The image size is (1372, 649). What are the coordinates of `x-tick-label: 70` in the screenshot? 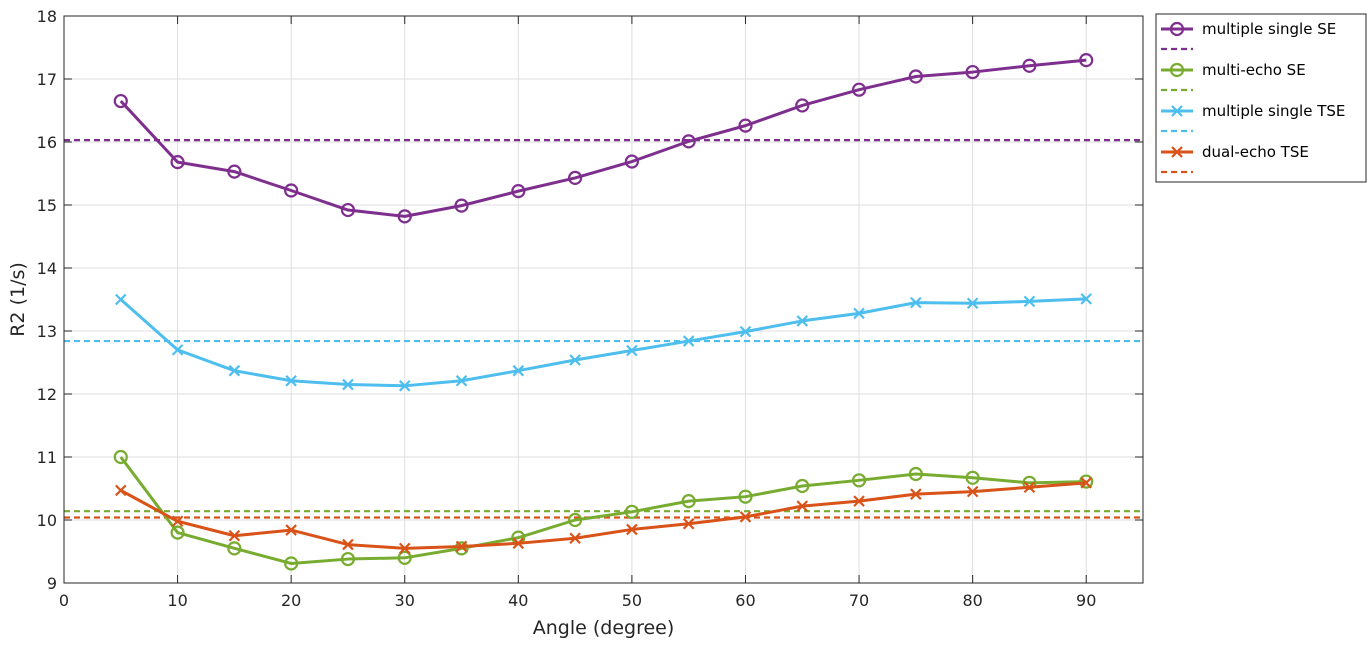 It's located at (859, 600).